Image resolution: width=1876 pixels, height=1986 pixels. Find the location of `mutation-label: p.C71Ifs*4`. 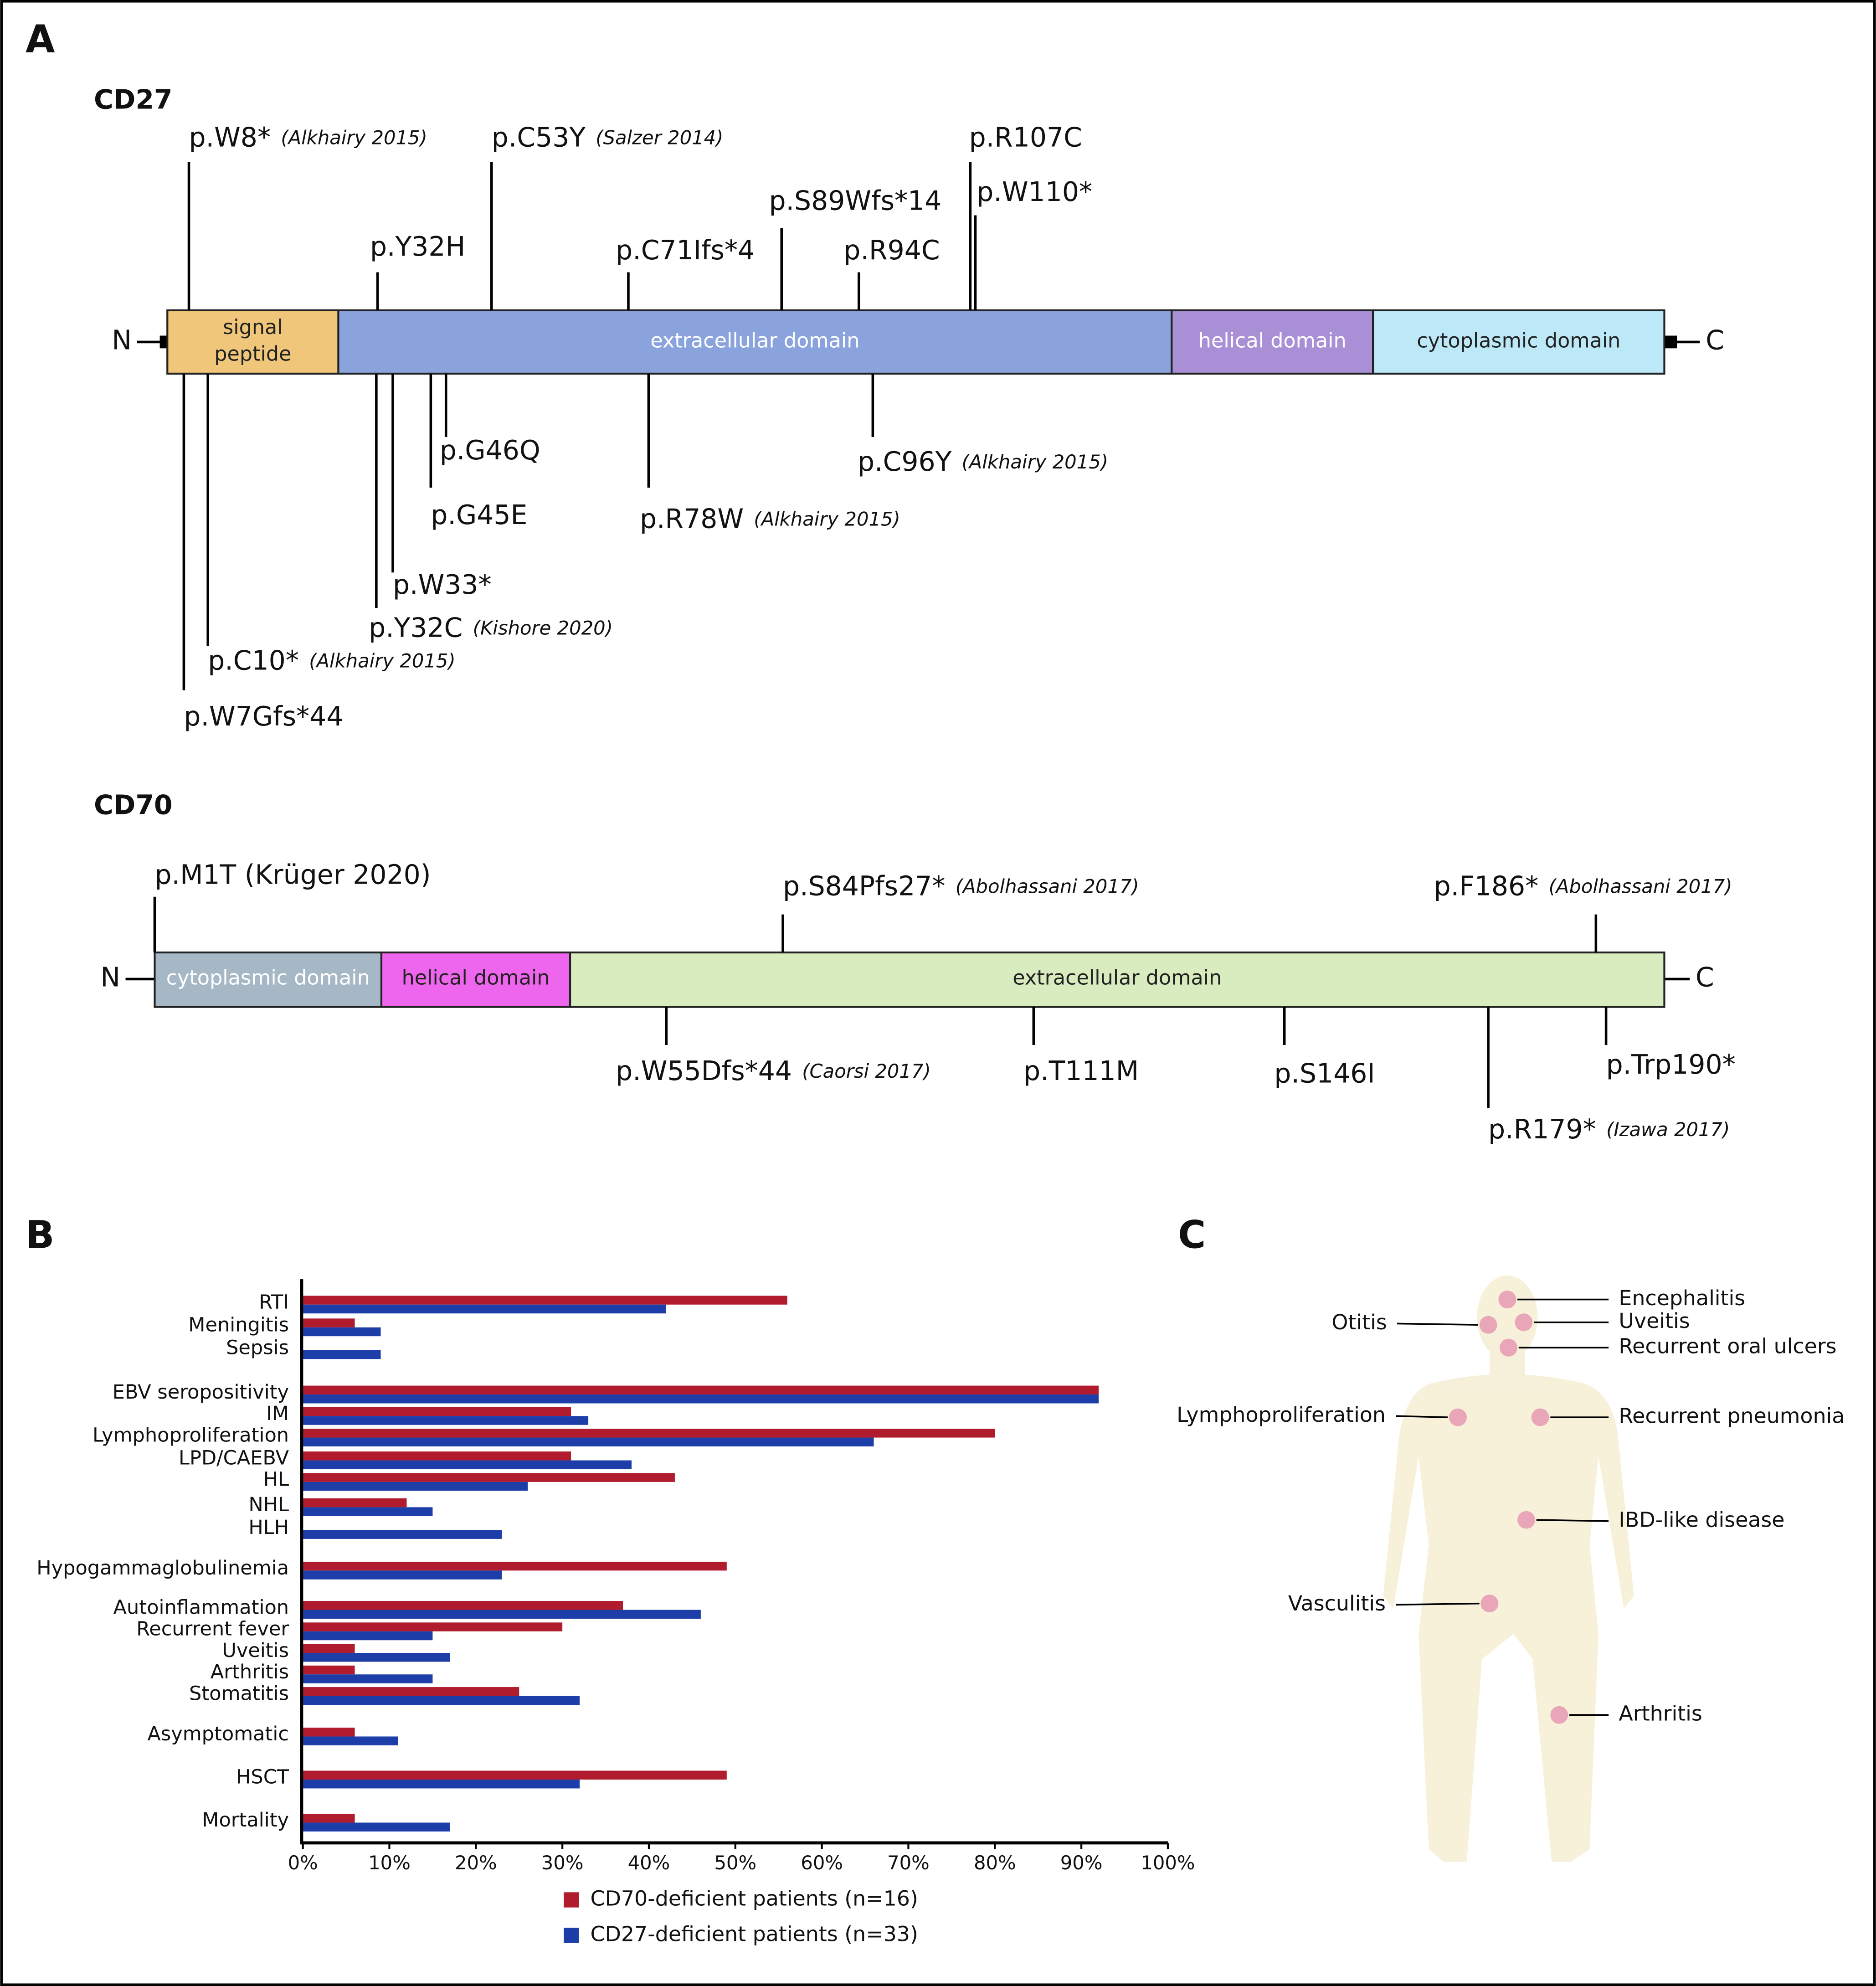

mutation-label: p.C71Ifs*4 is located at coordinates (685, 251).